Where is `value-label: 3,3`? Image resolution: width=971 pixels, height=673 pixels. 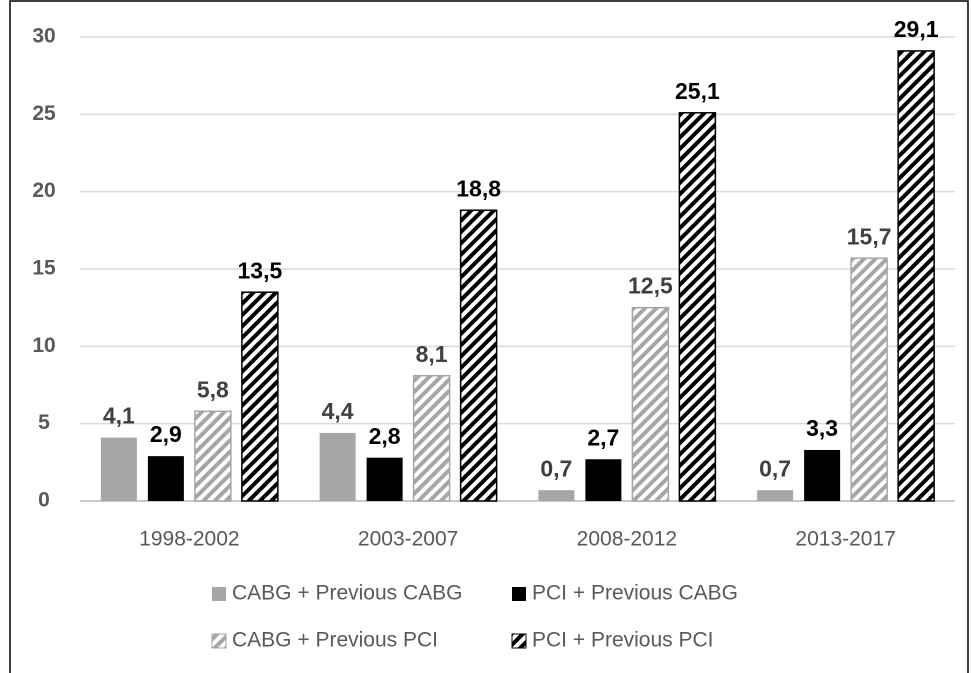 value-label: 3,3 is located at coordinates (822, 428).